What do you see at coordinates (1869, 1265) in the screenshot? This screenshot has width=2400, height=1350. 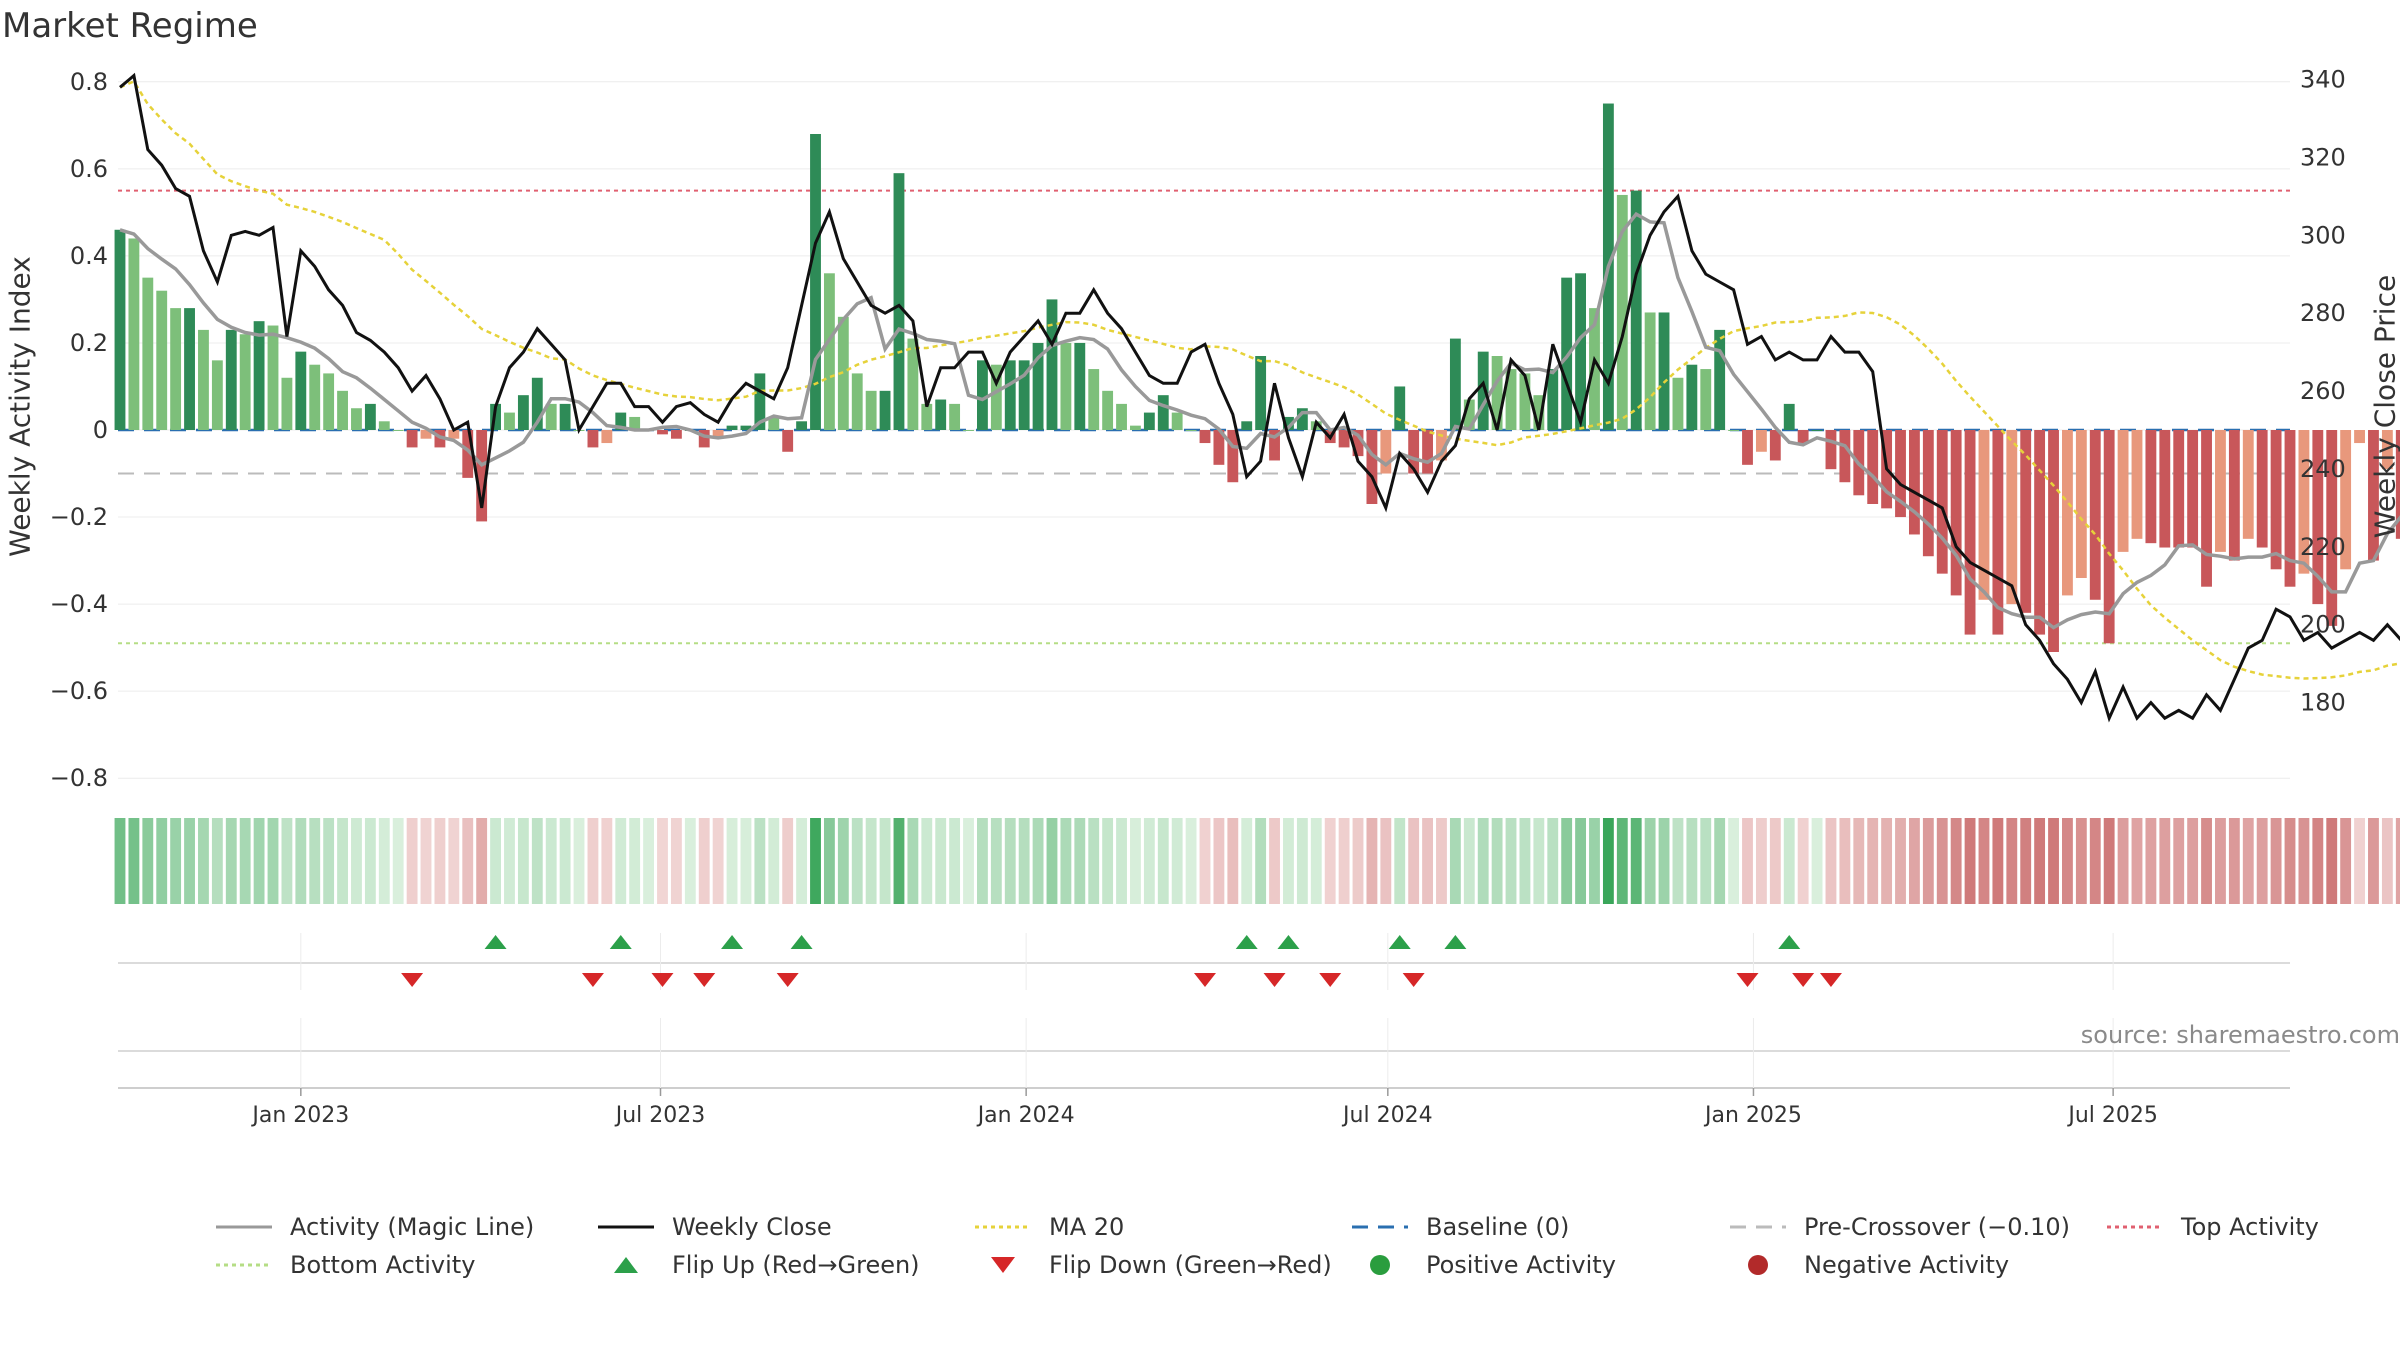 I see `legend-item-negative-activity: Negative Activity` at bounding box center [1869, 1265].